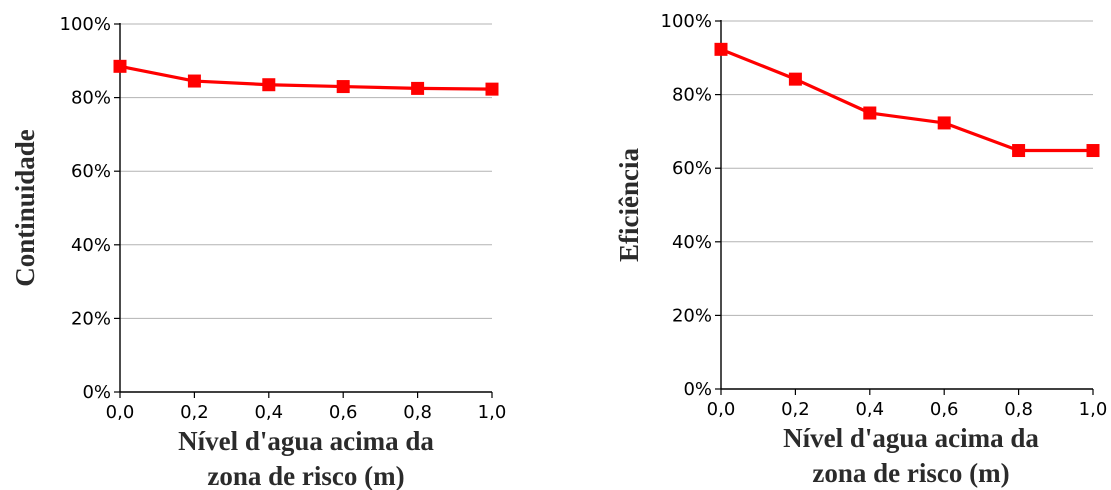 The width and height of the screenshot is (1111, 490). I want to click on y-axis-title: Eficiência, so click(629, 205).